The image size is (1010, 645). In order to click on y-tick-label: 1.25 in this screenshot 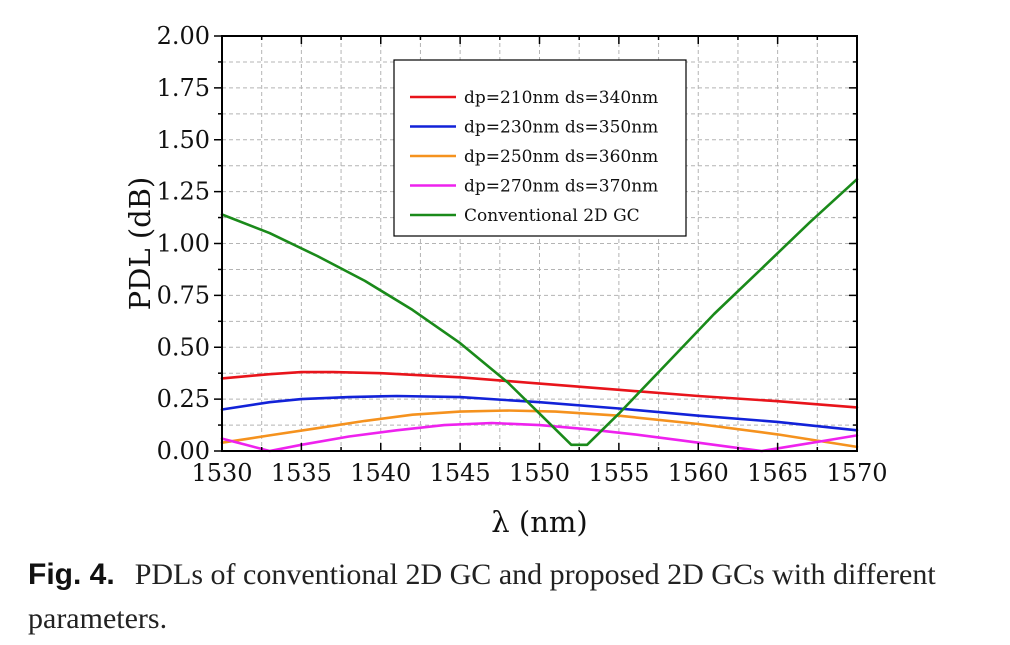, I will do `click(183, 192)`.